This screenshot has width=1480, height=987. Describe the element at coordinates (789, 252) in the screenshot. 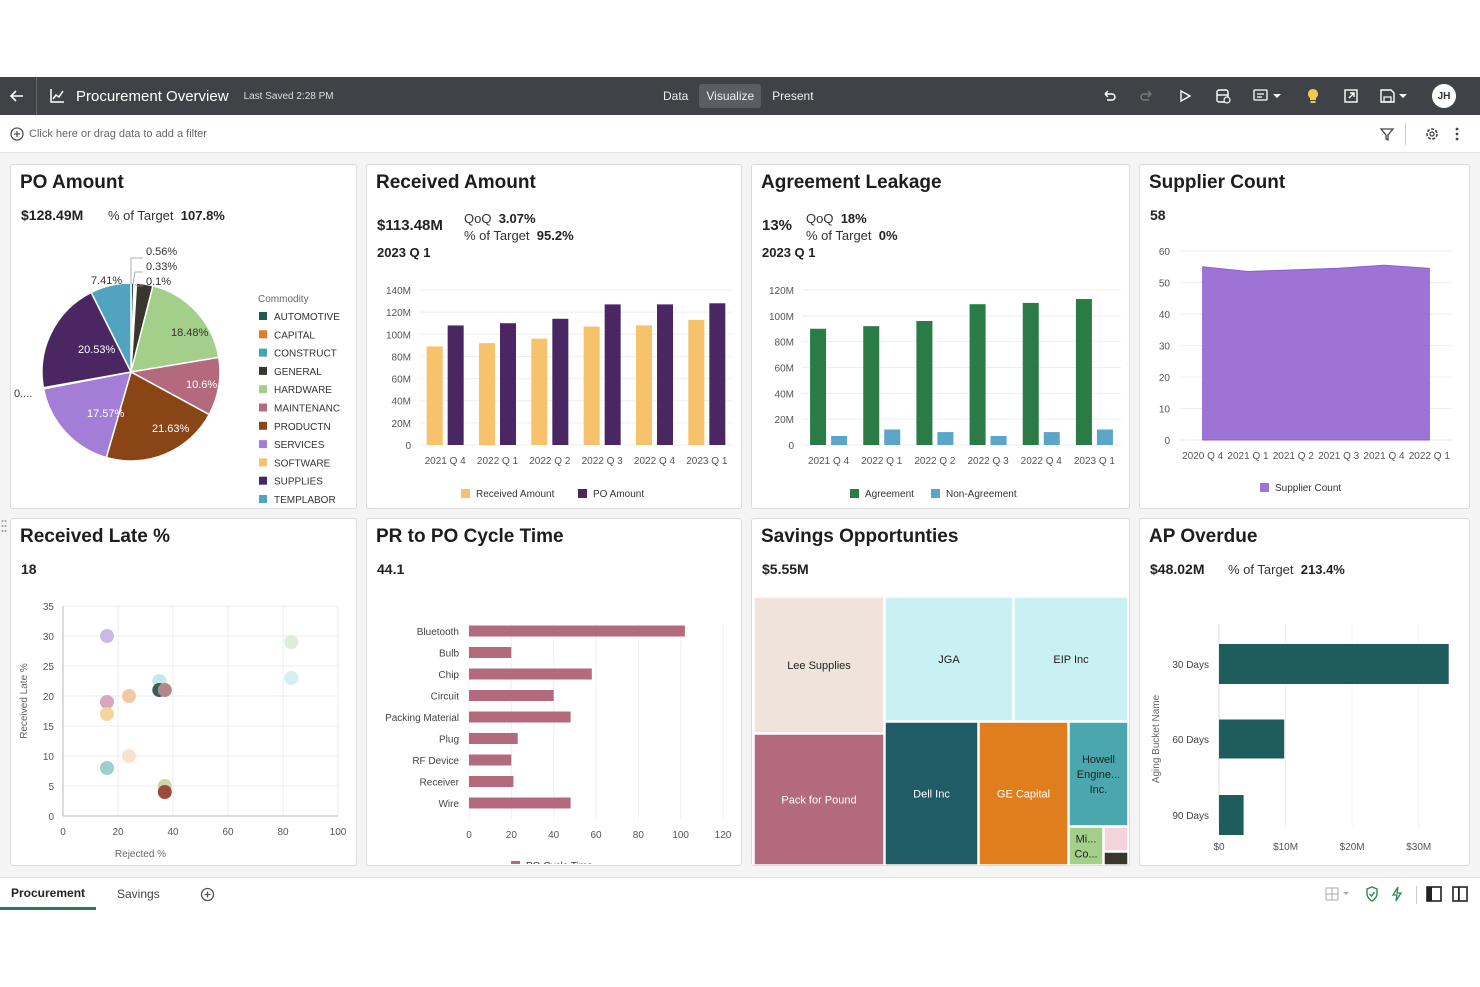

I see `kpi-period: 2023 Q 1` at that location.